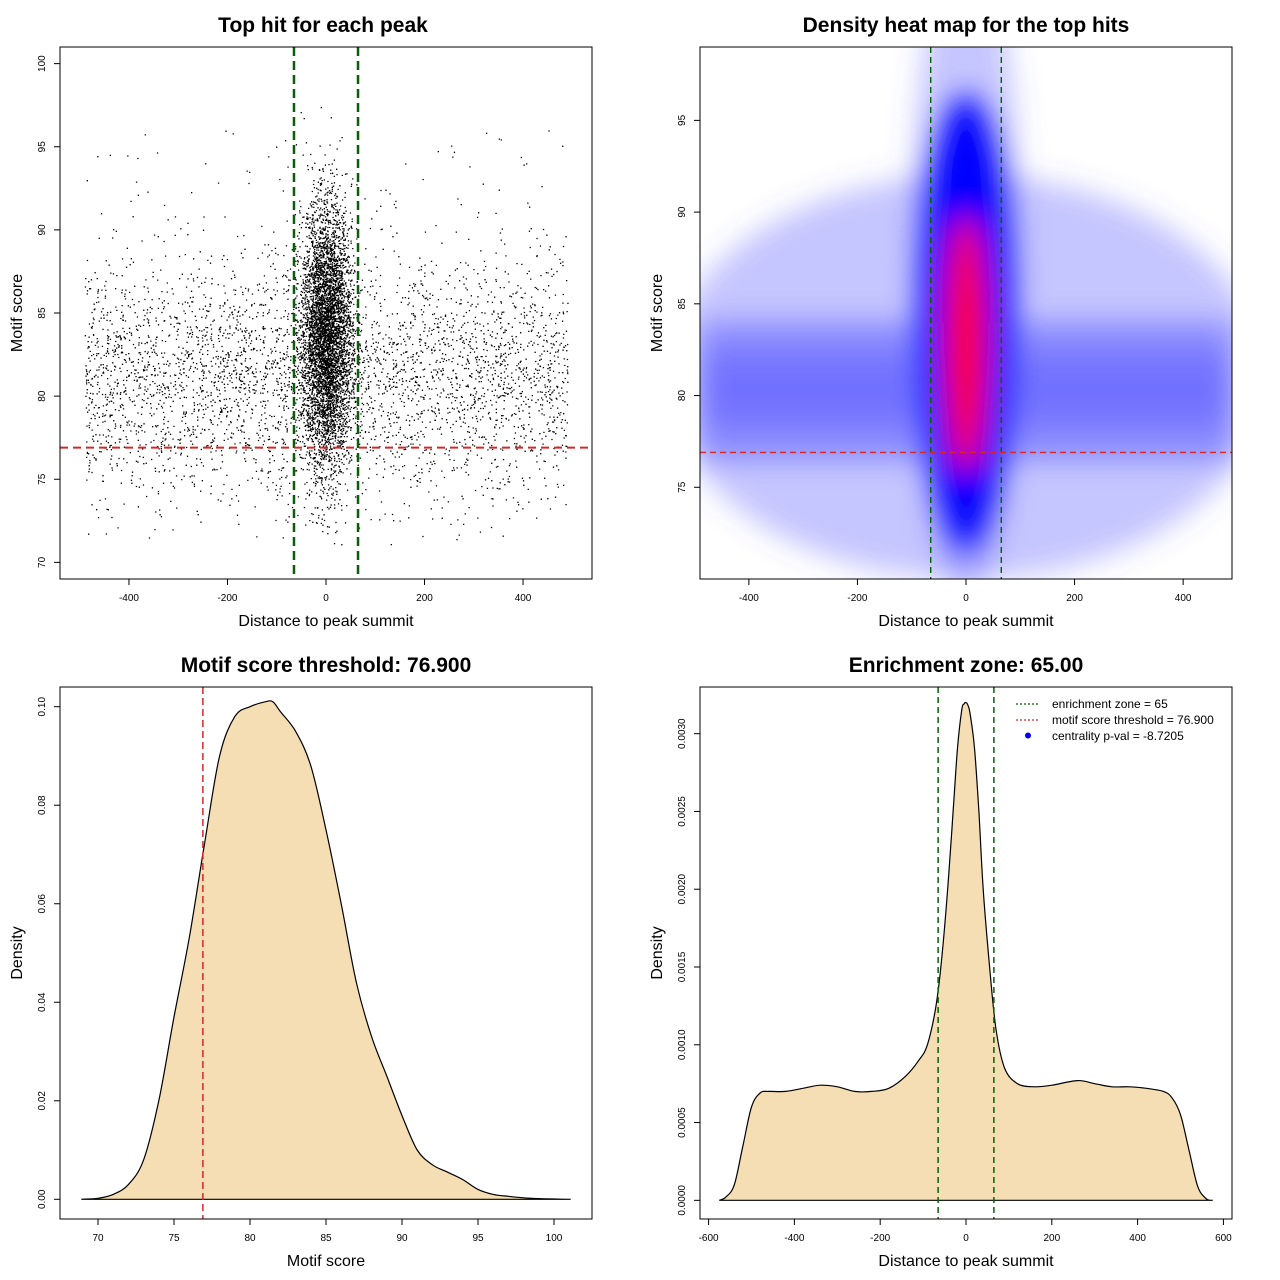 This screenshot has width=1280, height=1280. Describe the element at coordinates (17, 952) in the screenshot. I see `score-density-ylabel: Density` at that location.